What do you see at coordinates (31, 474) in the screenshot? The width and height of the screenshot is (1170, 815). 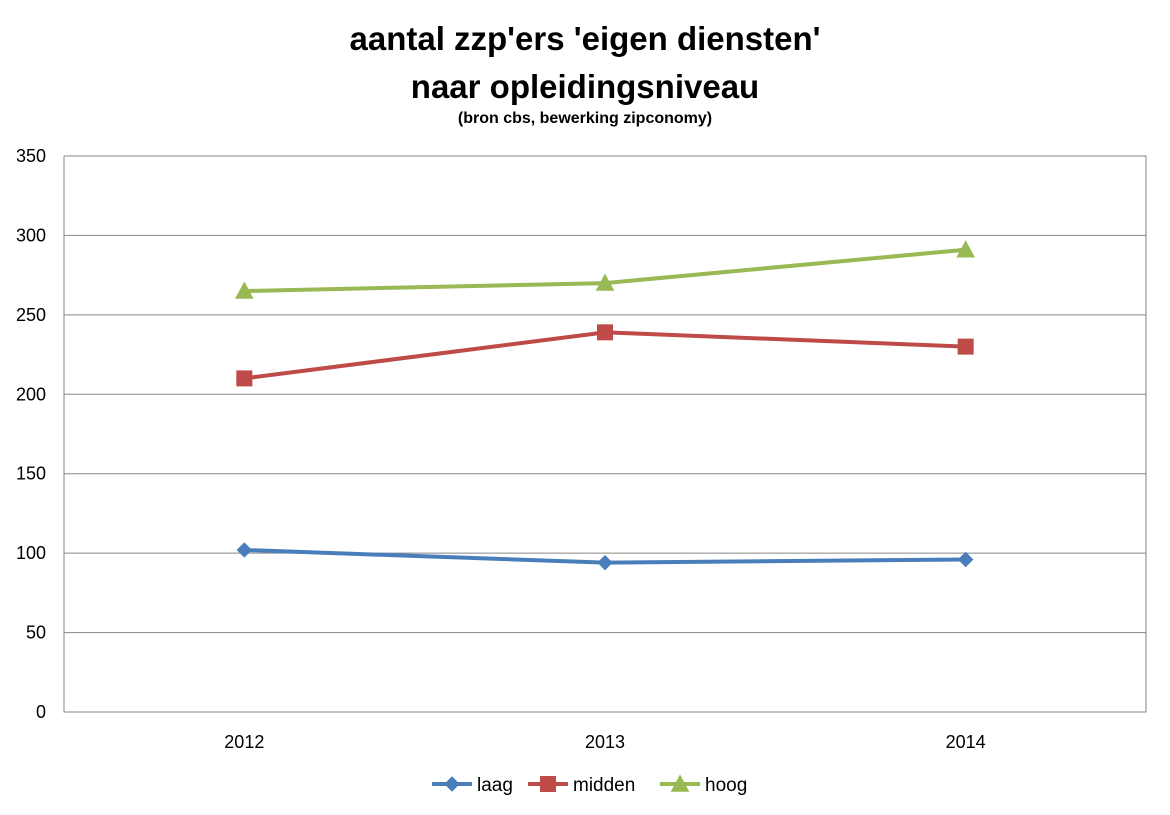 I see `y-tick-label: 150` at bounding box center [31, 474].